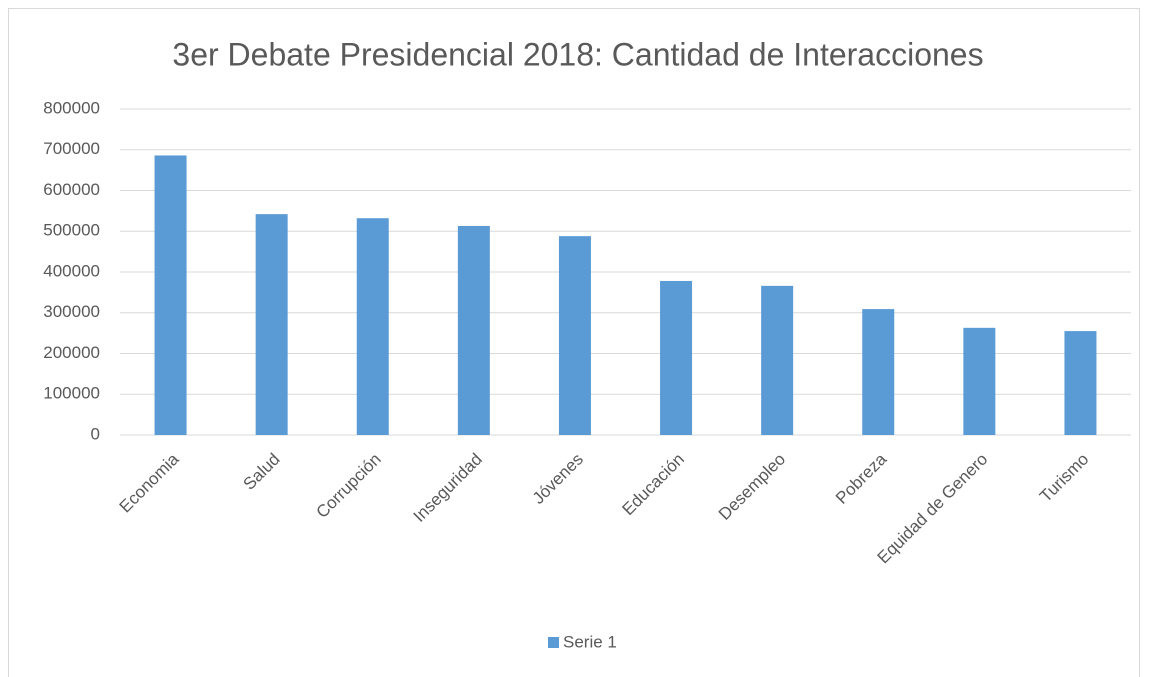 The width and height of the screenshot is (1149, 677). What do you see at coordinates (71, 230) in the screenshot?
I see `y-tick-label: 500000` at bounding box center [71, 230].